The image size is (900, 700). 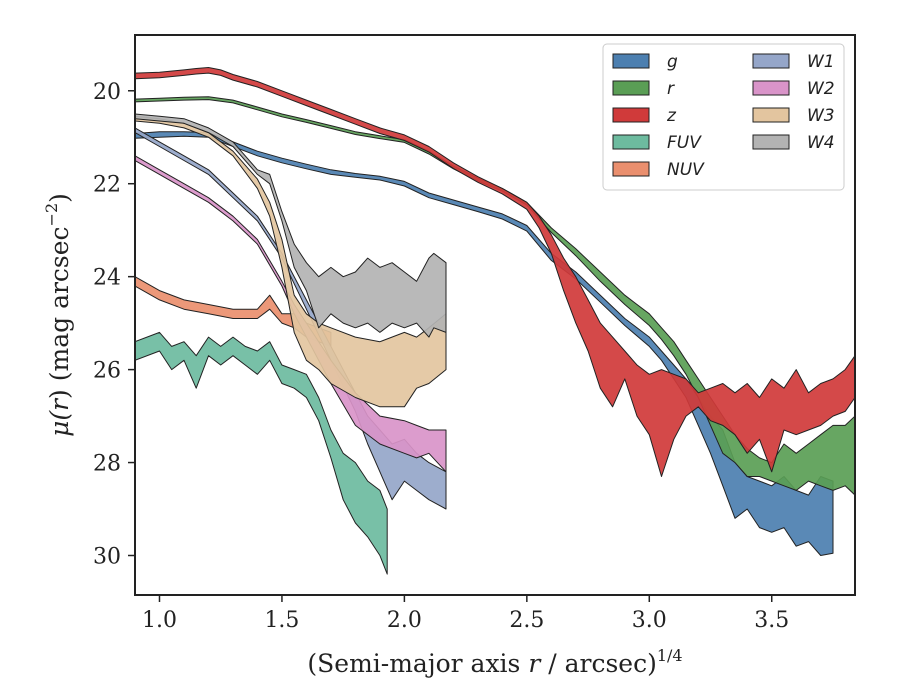 What do you see at coordinates (107, 92) in the screenshot?
I see `y-tick-label: 20` at bounding box center [107, 92].